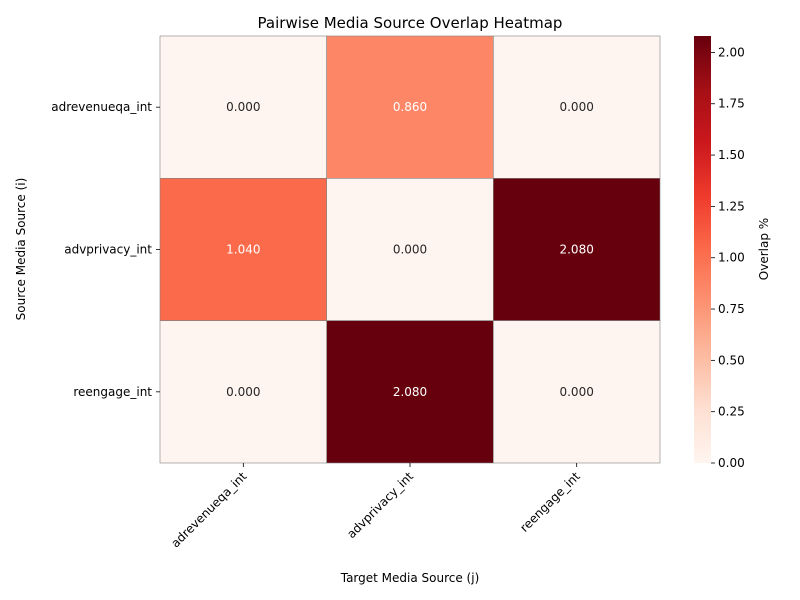  I want to click on chart-title: Pairwise Media Source Overlap Heatmap, so click(410, 23).